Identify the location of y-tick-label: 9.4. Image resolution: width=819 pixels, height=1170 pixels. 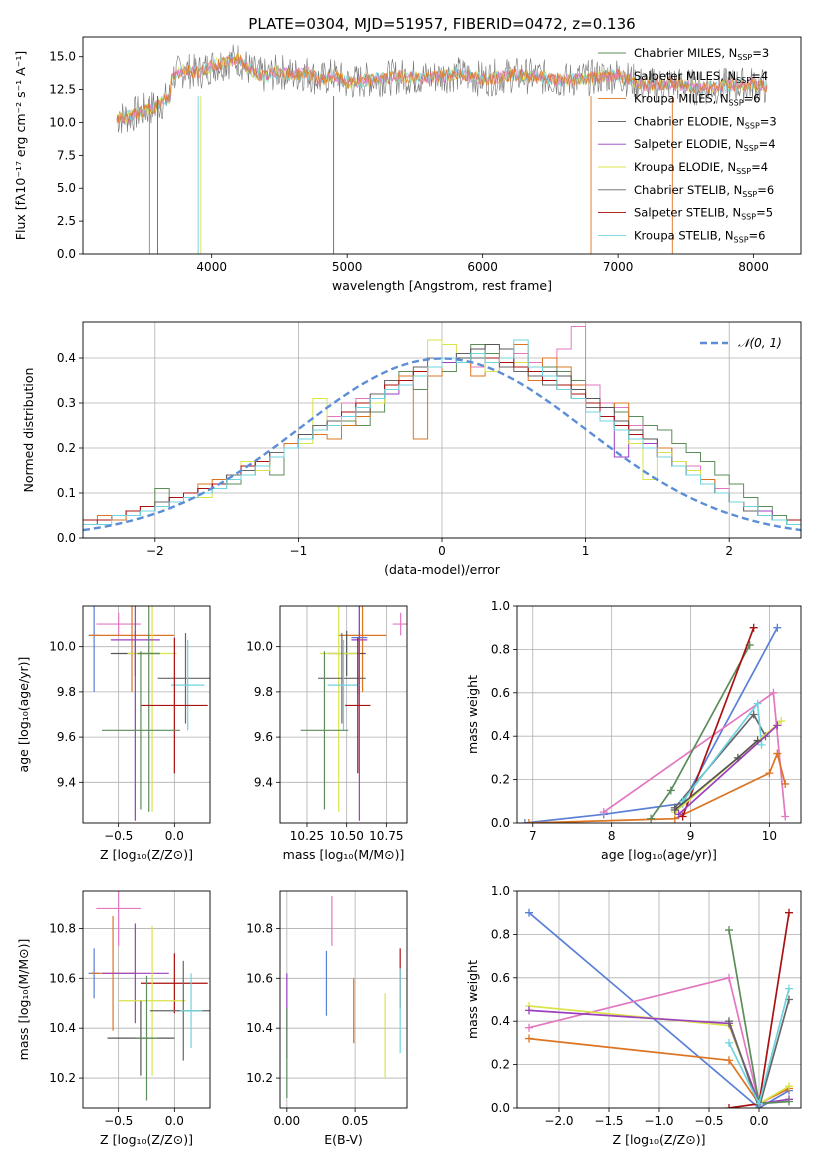
(66, 782).